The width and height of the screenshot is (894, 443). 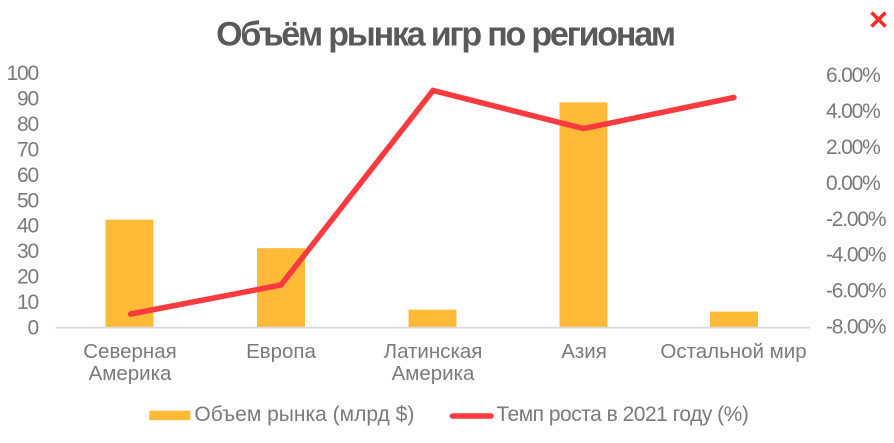 What do you see at coordinates (445, 34) in the screenshot?
I see `svg-text: Объём рынка игр по регионам` at bounding box center [445, 34].